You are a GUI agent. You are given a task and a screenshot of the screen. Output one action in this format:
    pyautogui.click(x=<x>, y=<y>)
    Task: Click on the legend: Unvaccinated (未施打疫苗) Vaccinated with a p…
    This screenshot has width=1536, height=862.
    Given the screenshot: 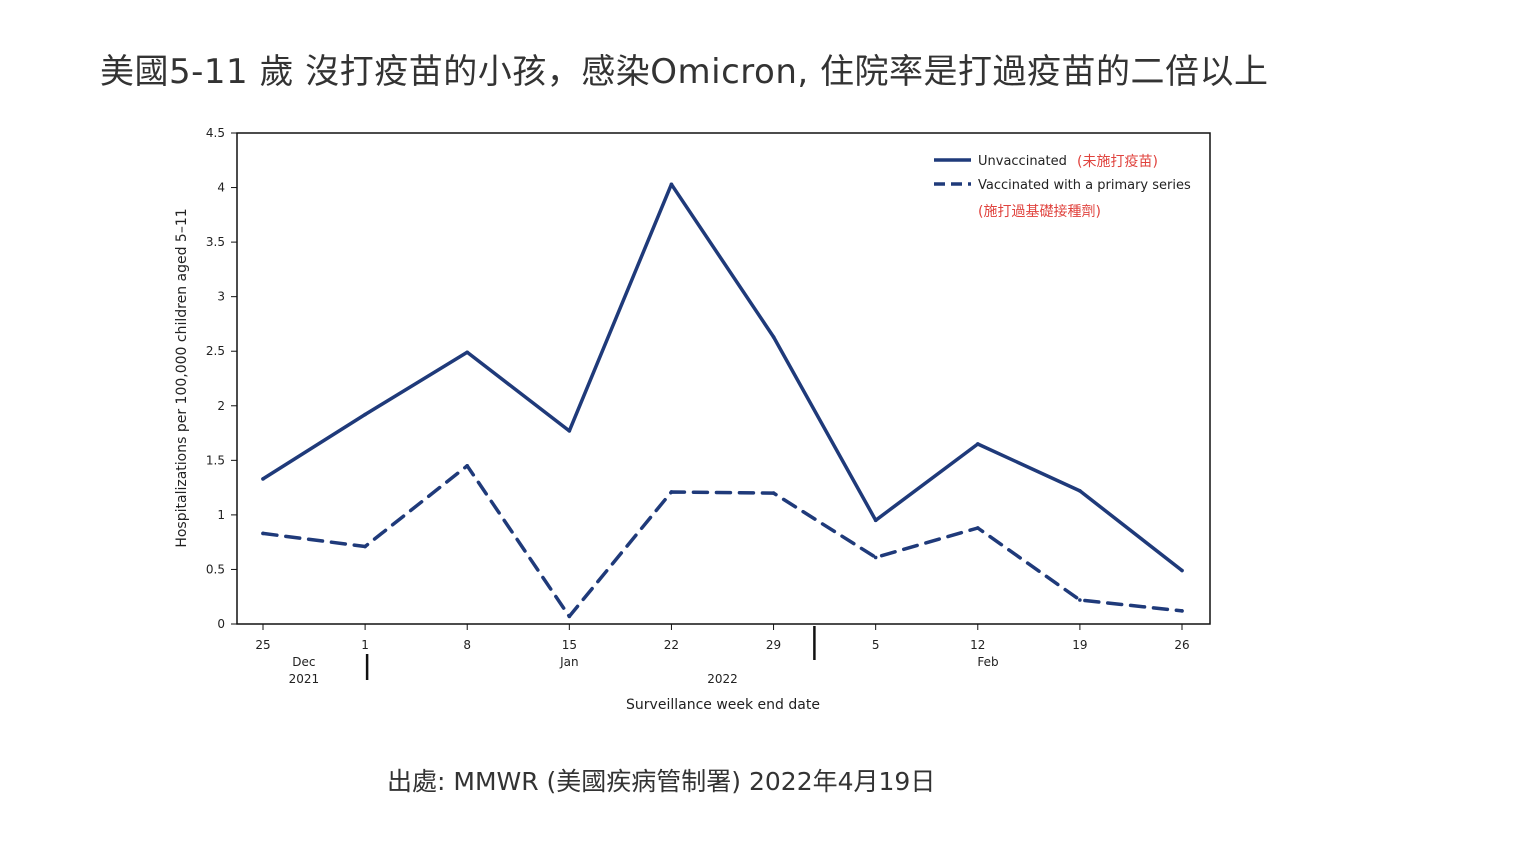 What is the action you would take?
    pyautogui.click(x=1062, y=186)
    